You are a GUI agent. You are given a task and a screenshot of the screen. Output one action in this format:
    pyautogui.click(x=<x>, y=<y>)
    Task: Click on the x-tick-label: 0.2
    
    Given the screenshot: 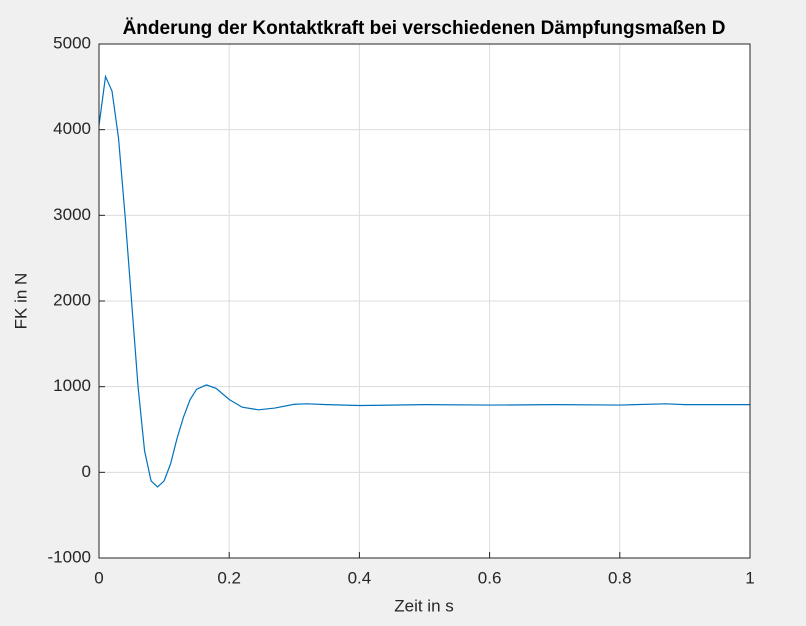 What is the action you would take?
    pyautogui.click(x=229, y=577)
    